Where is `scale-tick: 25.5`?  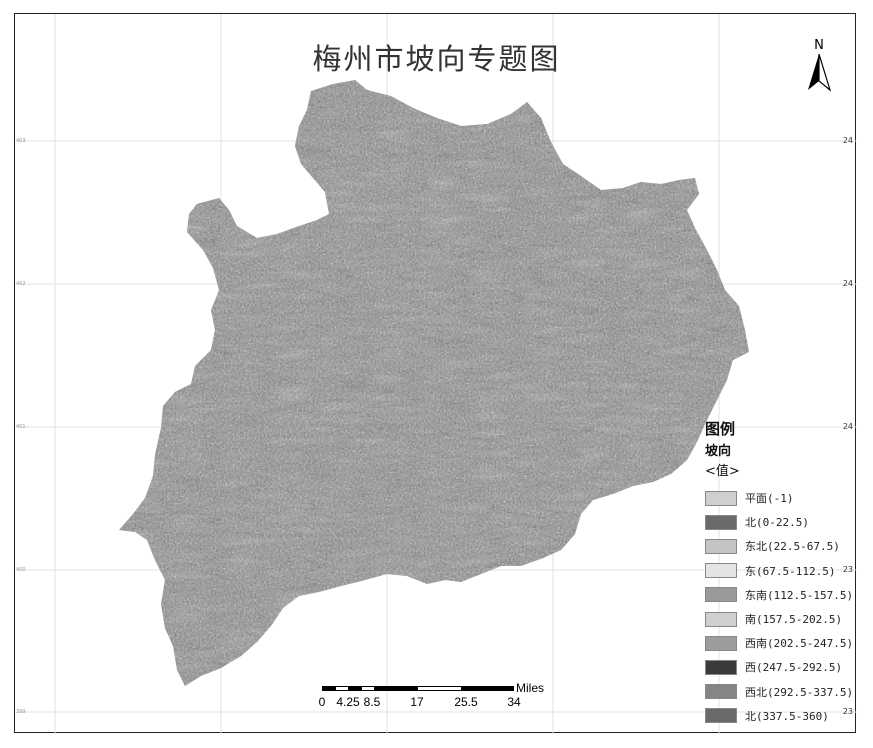 scale-tick: 25.5 is located at coordinates (466, 702).